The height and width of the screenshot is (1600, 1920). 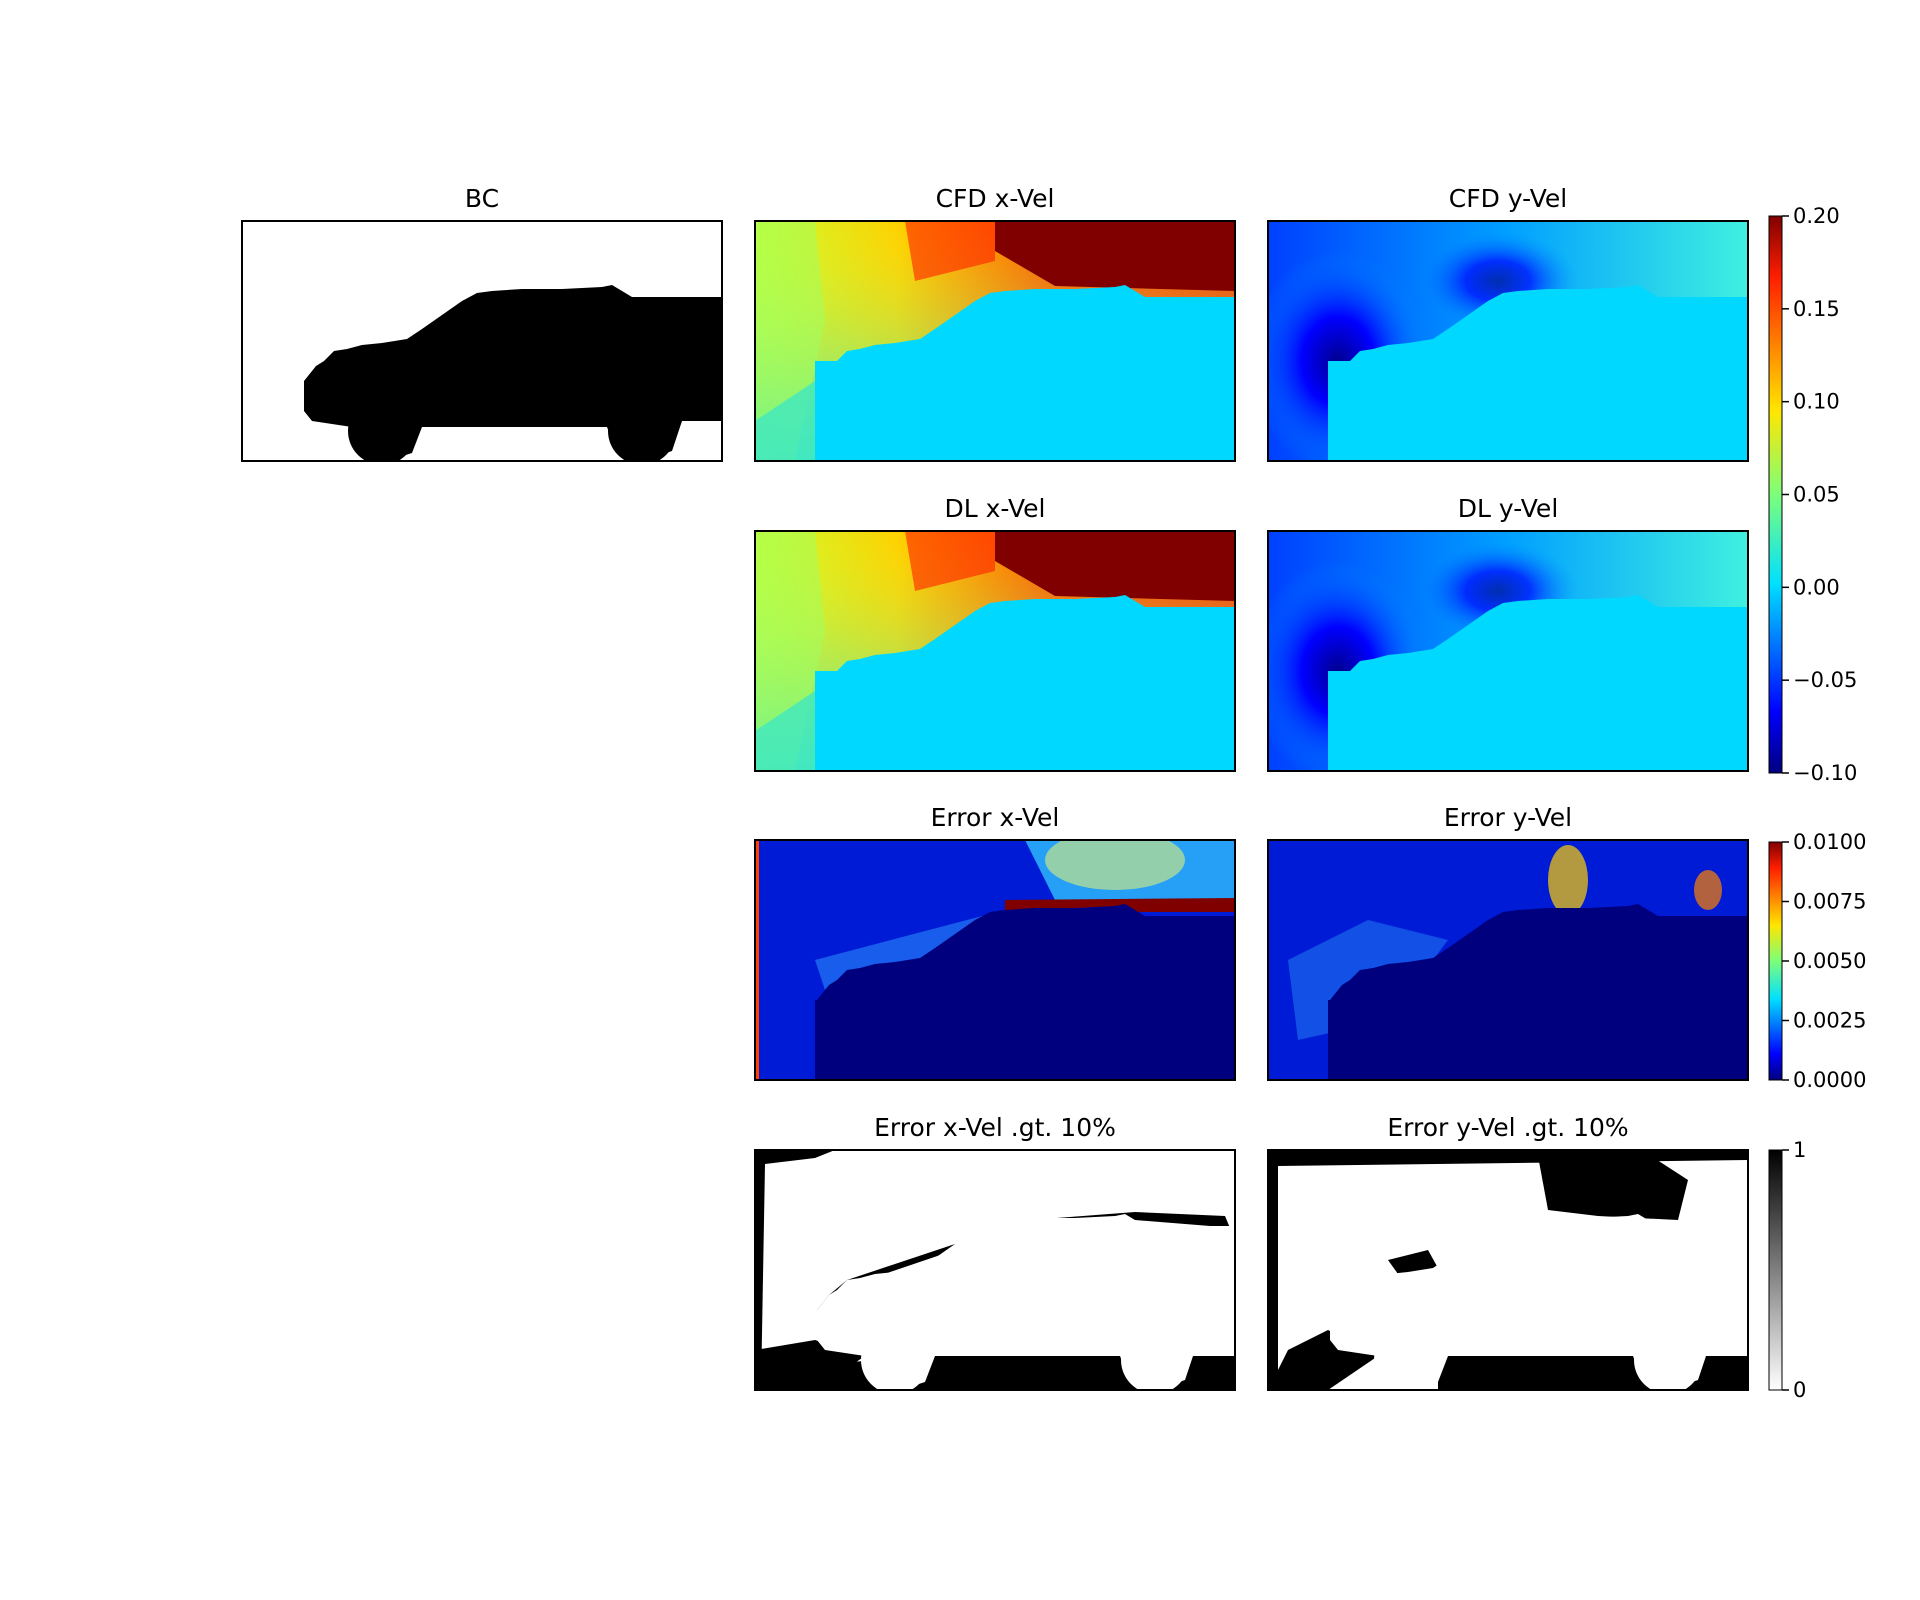 What do you see at coordinates (1508, 817) in the screenshot?
I see `title-error-y-vel: Error y-Vel` at bounding box center [1508, 817].